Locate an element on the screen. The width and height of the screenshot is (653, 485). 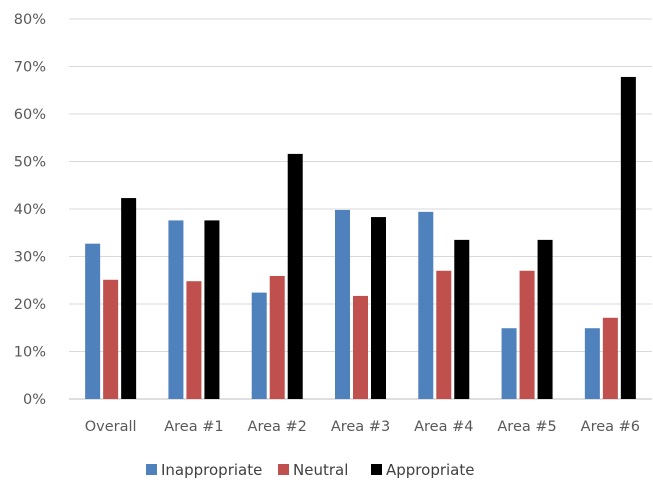
x-tick-label: Area #5 is located at coordinates (526, 427).